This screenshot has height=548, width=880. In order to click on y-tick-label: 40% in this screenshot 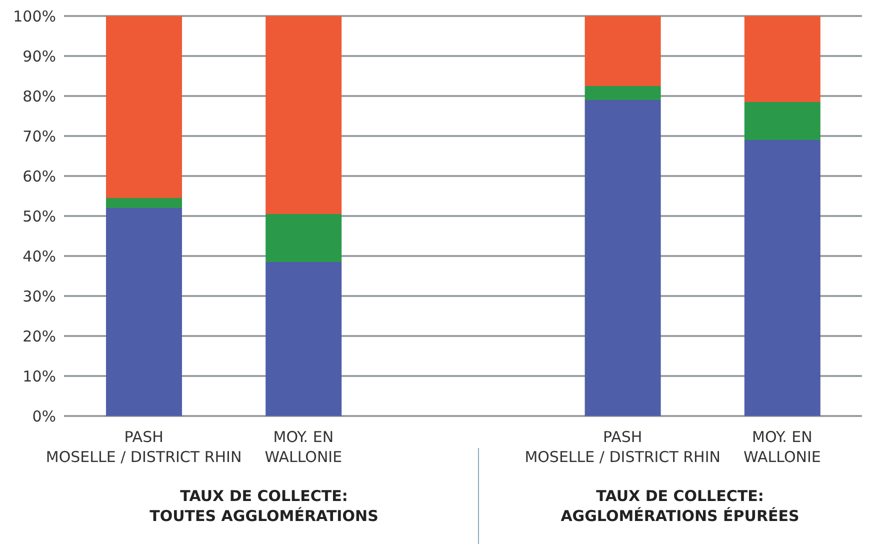, I will do `click(39, 256)`.